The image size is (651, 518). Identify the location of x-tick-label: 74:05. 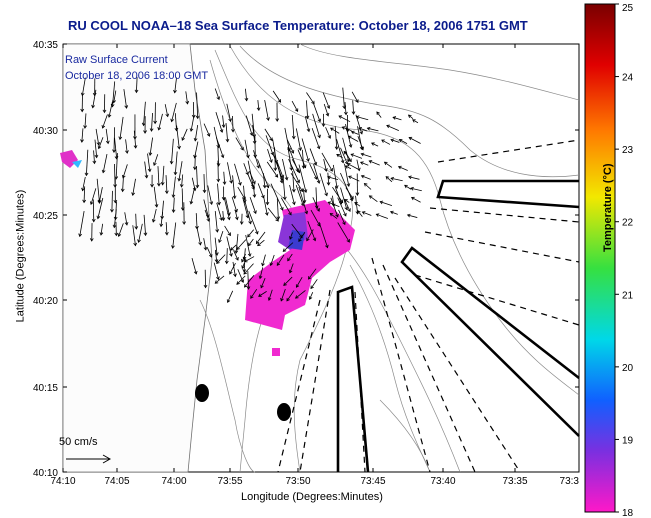
(116, 481).